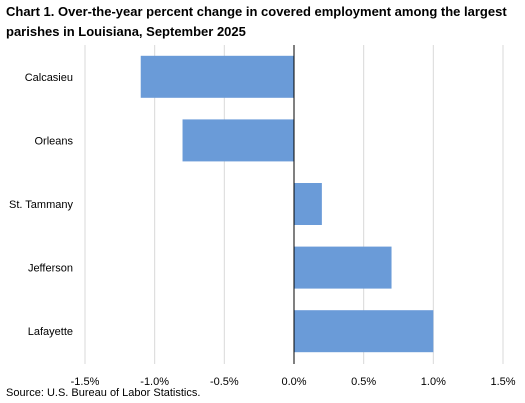 The image size is (525, 403). I want to click on x-tick-label: -0.5%, so click(224, 382).